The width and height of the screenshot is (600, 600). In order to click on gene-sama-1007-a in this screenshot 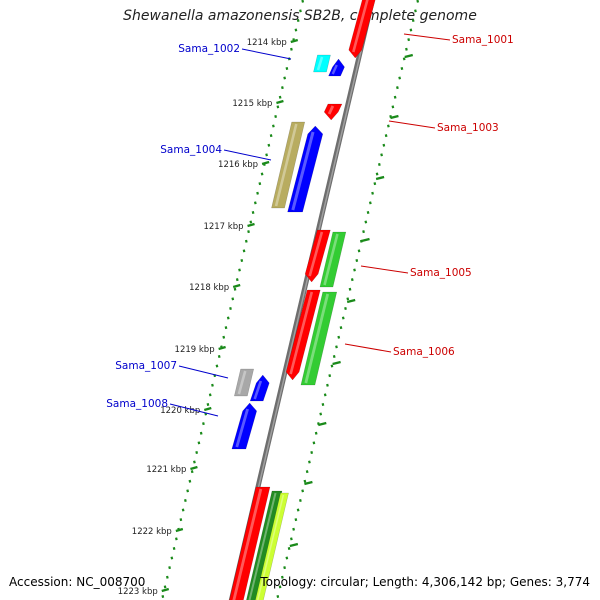, I will do `click(244, 382)`.